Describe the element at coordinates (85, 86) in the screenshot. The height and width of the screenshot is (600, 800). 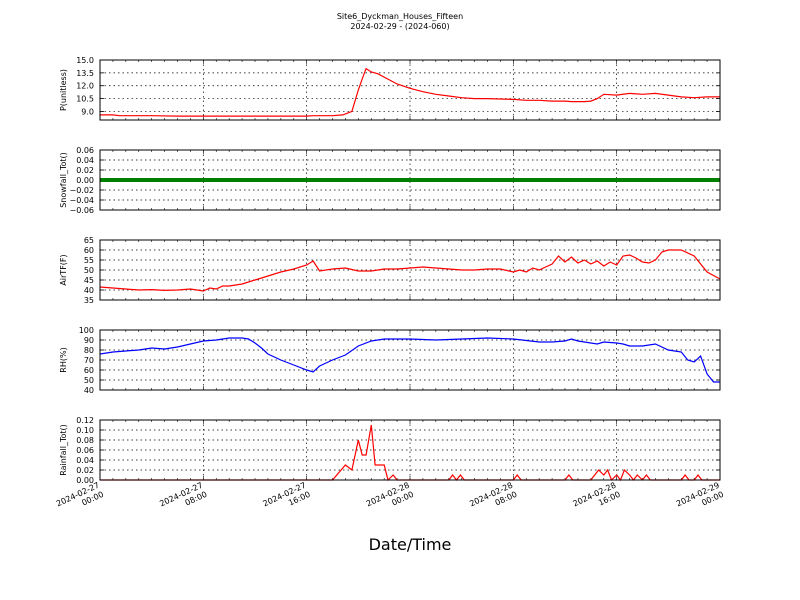
I see `y-tick-label: 12.0` at that location.